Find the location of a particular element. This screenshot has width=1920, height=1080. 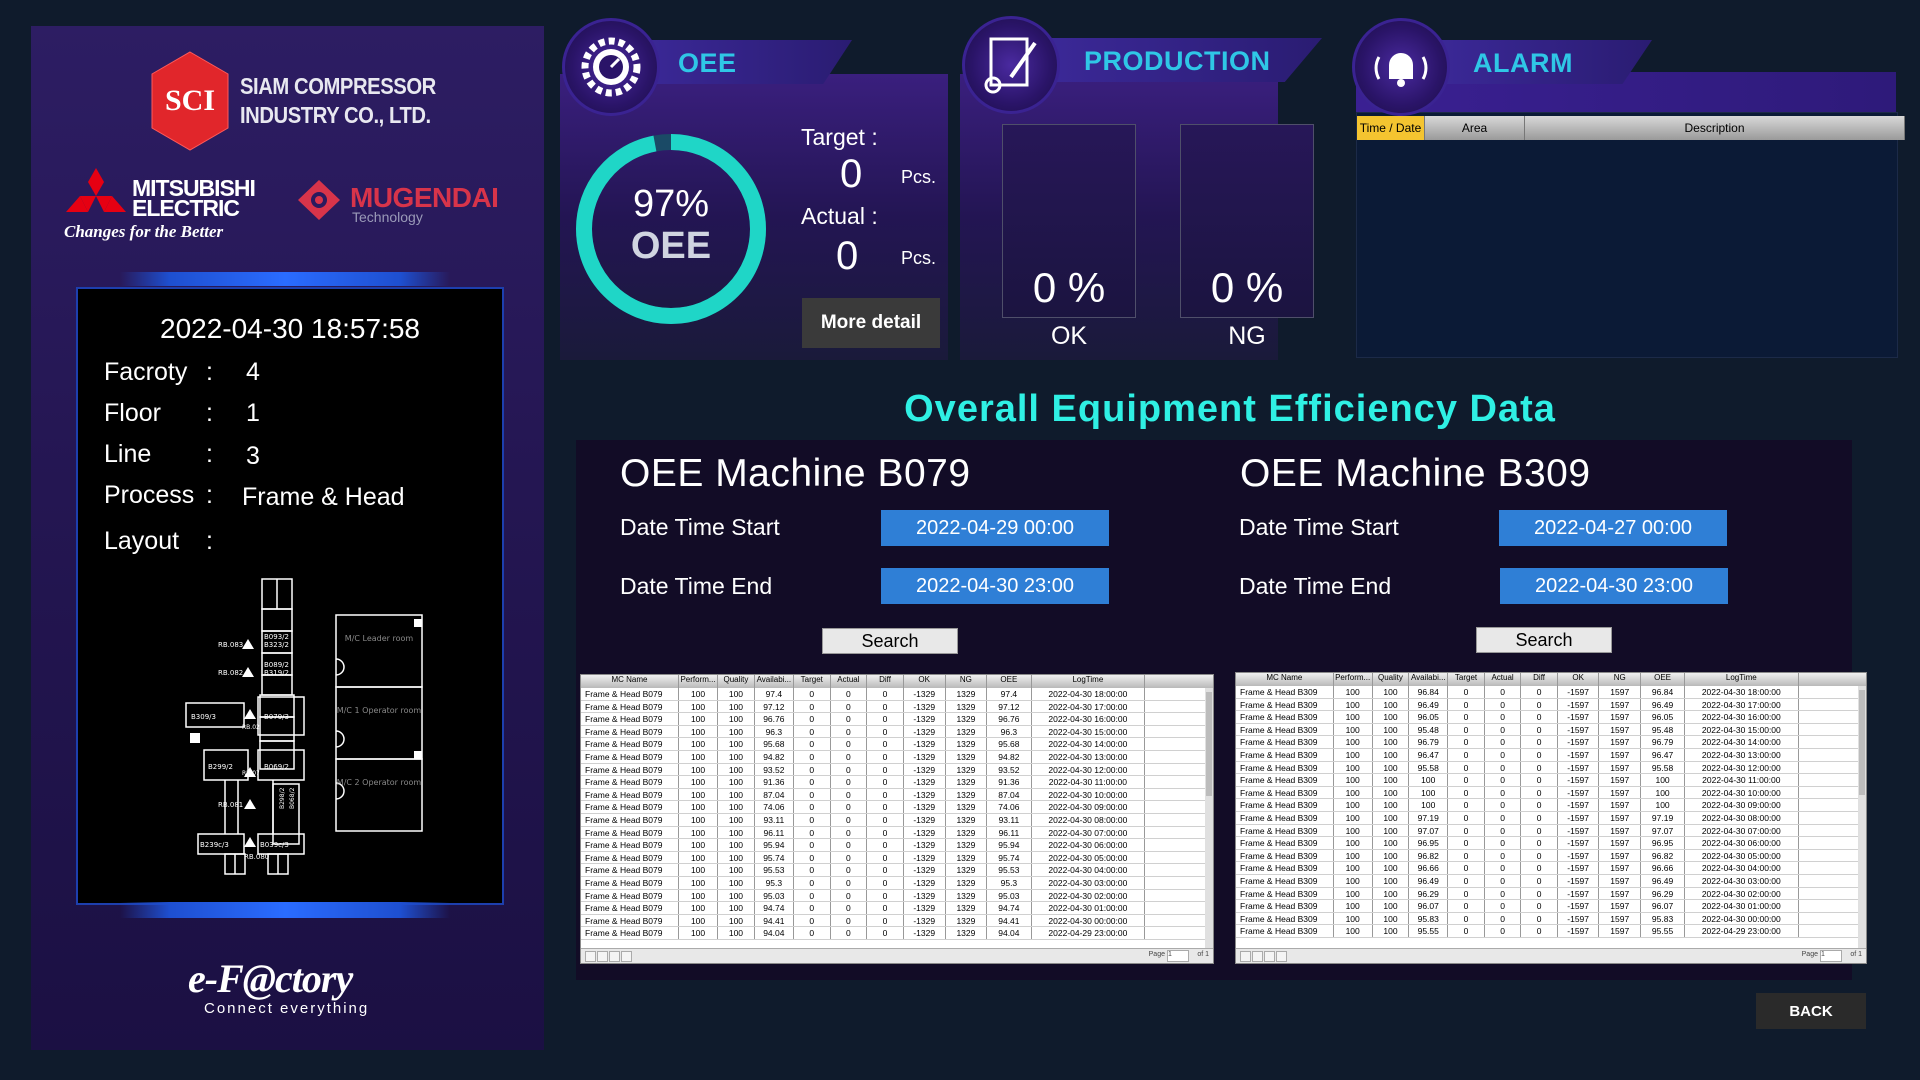

alarm-col-area: Area is located at coordinates (1475, 128).